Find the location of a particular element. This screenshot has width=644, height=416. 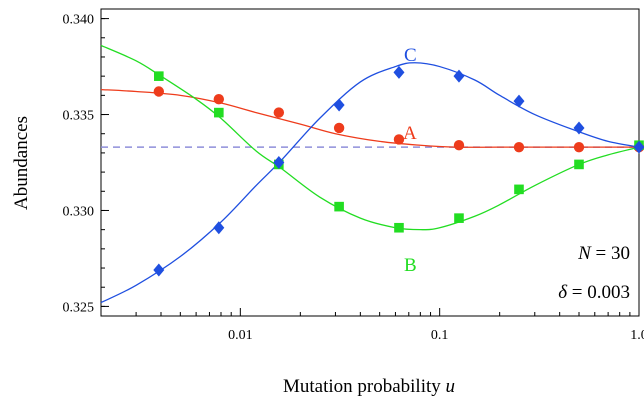

annotation-delta: δ = 0.003 is located at coordinates (594, 292).